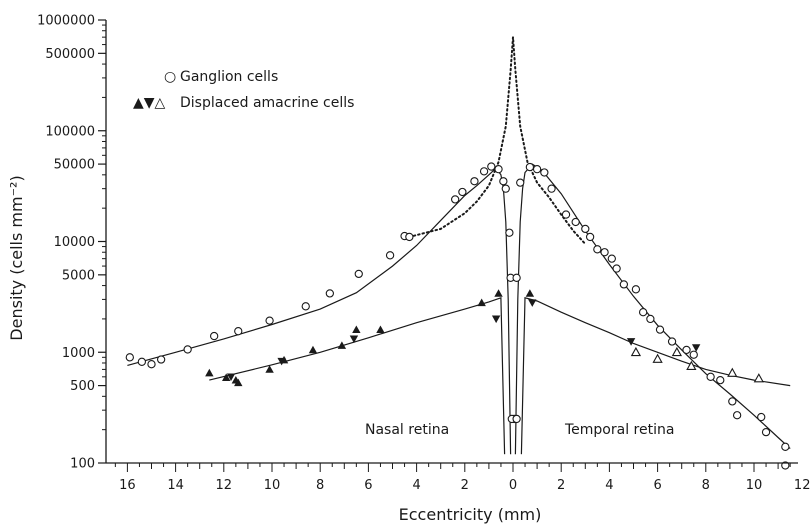  What do you see at coordinates (175, 485) in the screenshot?
I see `x-tick-label: 14` at bounding box center [175, 485].